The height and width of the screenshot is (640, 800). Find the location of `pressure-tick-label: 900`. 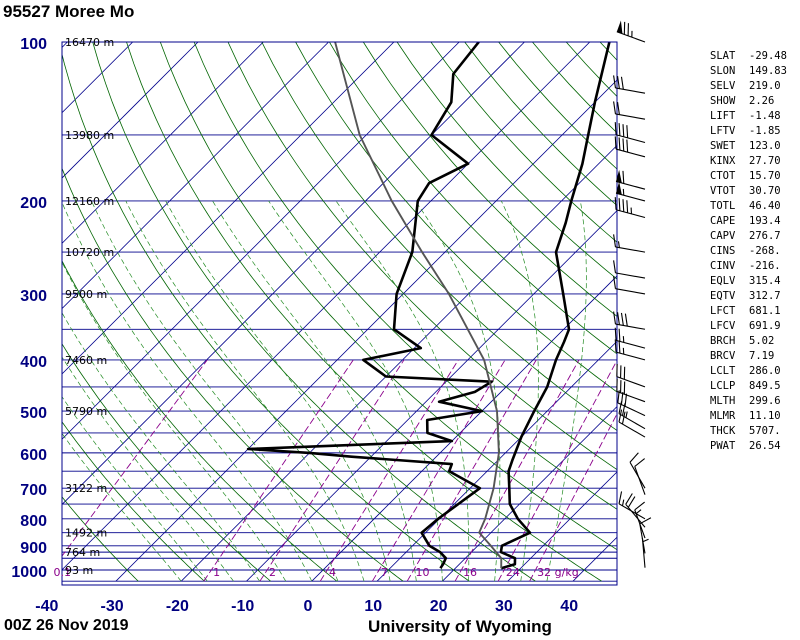

pressure-tick-label: 900 is located at coordinates (33, 548).